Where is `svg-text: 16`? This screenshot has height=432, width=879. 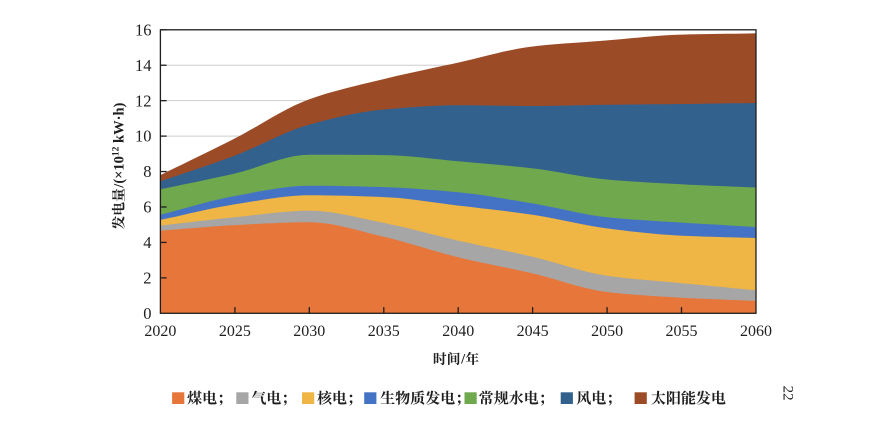
svg-text: 16 is located at coordinates (143, 29).